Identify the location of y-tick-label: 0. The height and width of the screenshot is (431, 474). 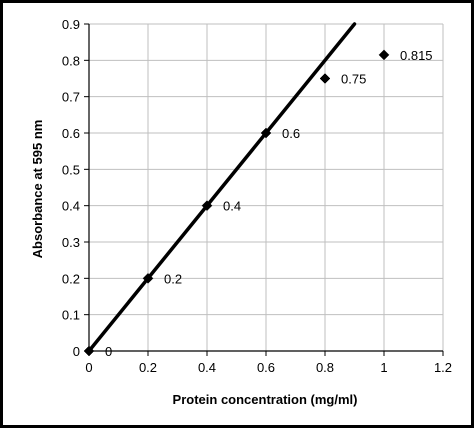
(76, 351).